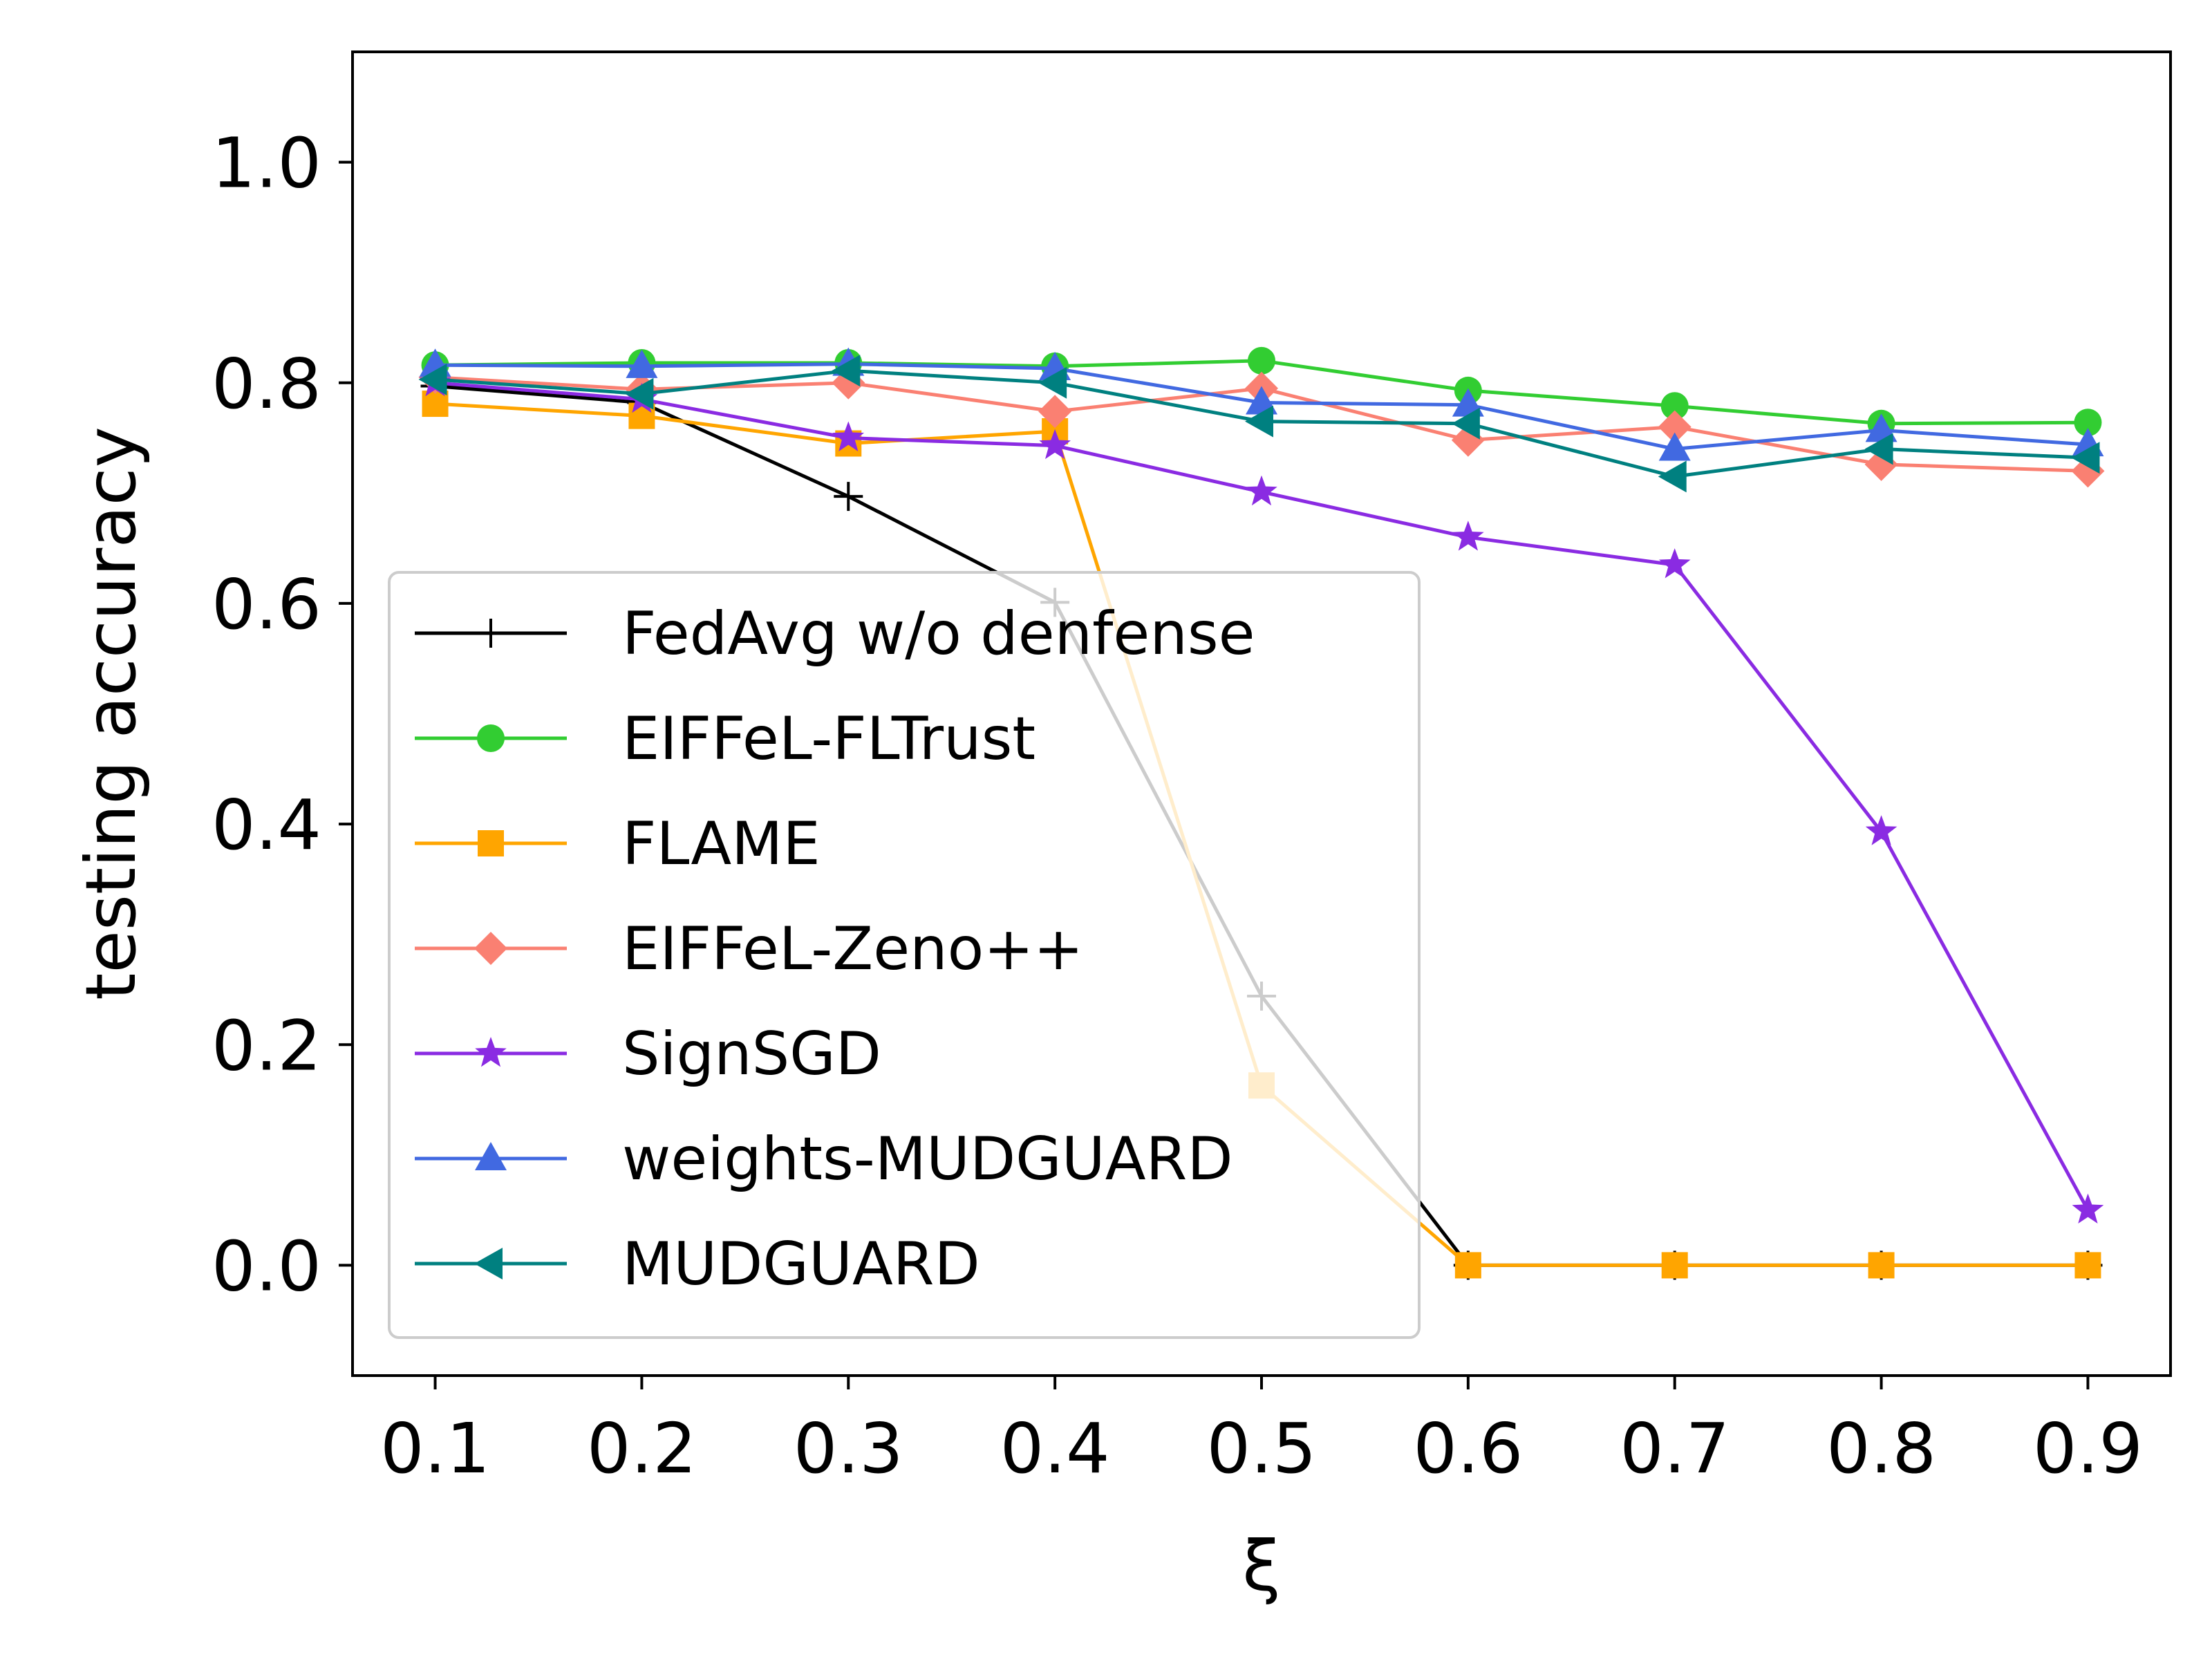 This screenshot has height=1659, width=2212. What do you see at coordinates (938, 633) in the screenshot?
I see `legend-label-fedavg-w-o-denfense: FedAvg w/o denfense` at bounding box center [938, 633].